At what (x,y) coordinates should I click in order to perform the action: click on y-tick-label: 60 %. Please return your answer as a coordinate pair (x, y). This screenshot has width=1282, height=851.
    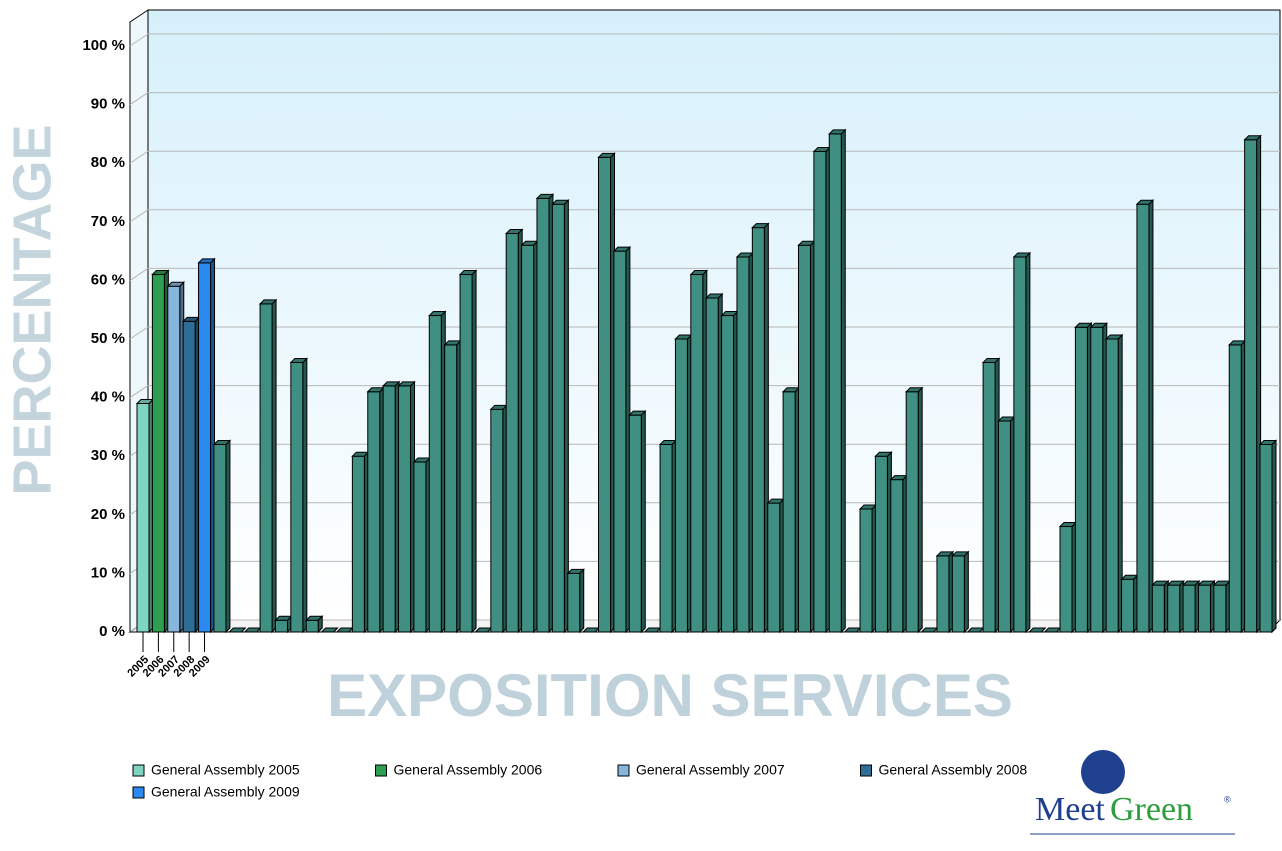
    Looking at the image, I should click on (108, 279).